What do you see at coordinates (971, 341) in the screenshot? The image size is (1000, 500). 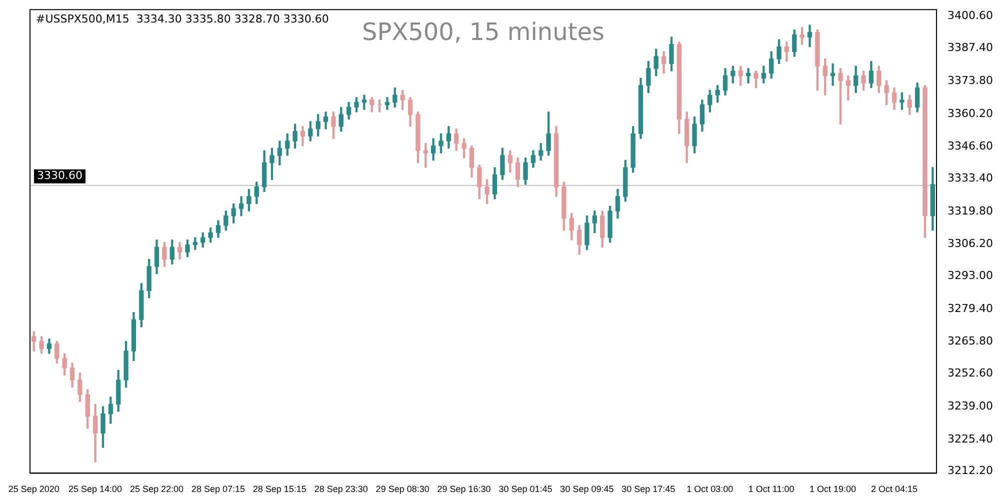 I see `y-tick-label: 3265.80` at bounding box center [971, 341].